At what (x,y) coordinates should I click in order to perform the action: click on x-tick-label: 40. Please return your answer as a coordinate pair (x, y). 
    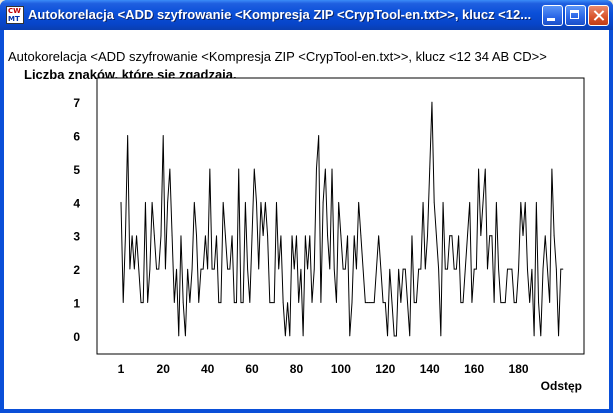
    Looking at the image, I should click on (208, 369).